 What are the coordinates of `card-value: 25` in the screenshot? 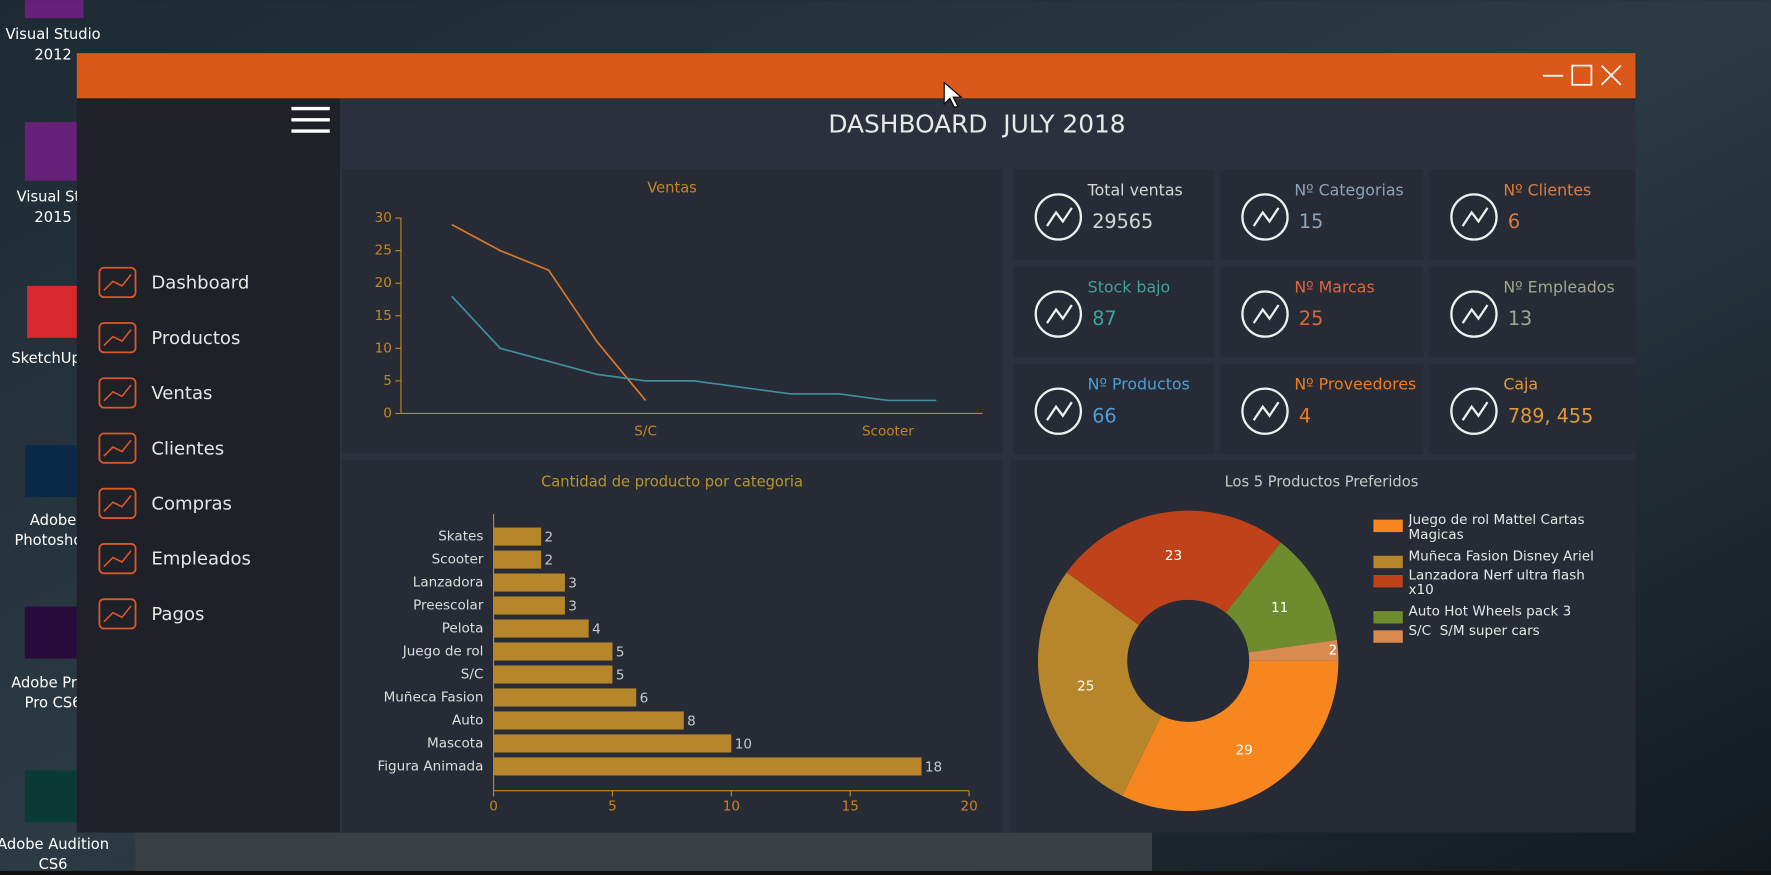 It's located at (1311, 318).